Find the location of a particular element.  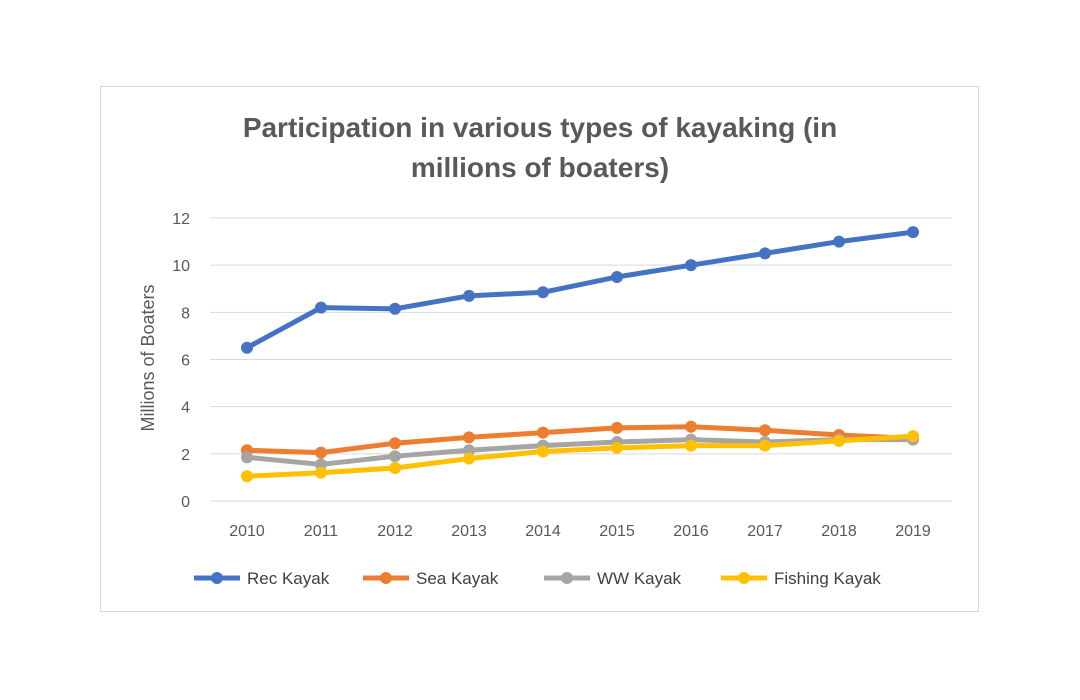

series-line-sea-kayak is located at coordinates (580, 440).